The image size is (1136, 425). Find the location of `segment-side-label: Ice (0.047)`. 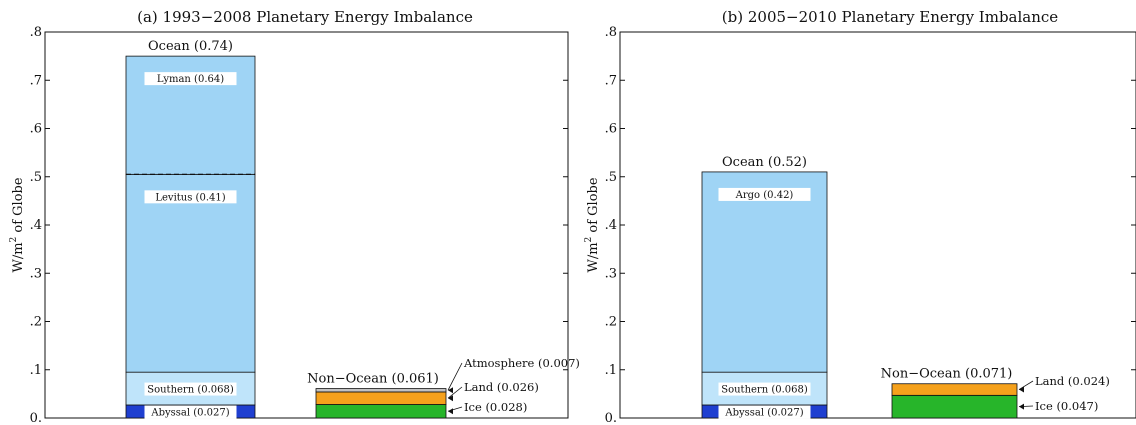

segment-side-label: Ice (0.047) is located at coordinates (1066, 406).